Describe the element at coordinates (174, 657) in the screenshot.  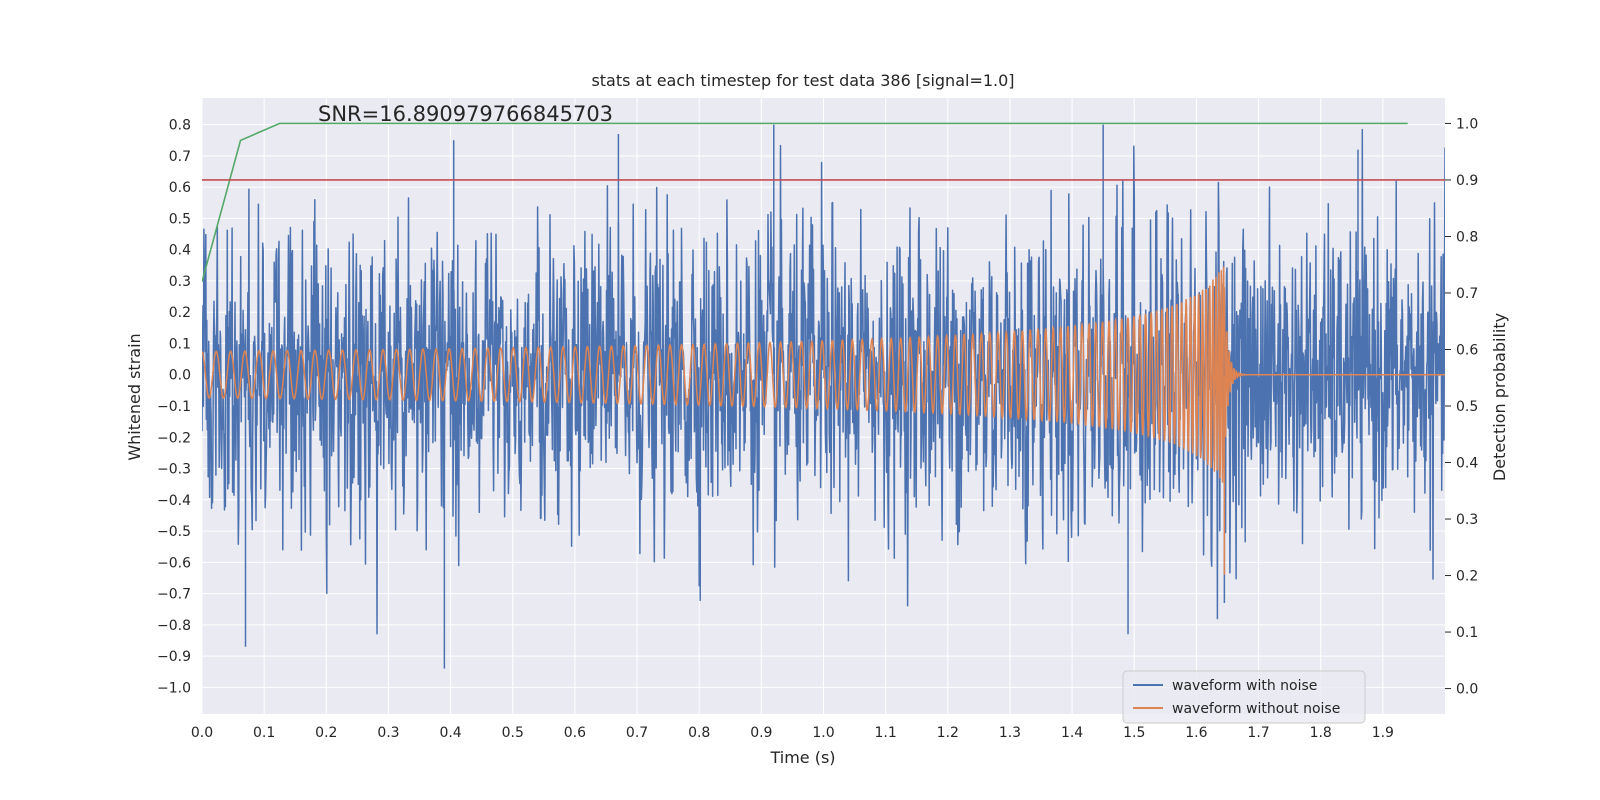
I see `y-tick-label: −0.9` at that location.